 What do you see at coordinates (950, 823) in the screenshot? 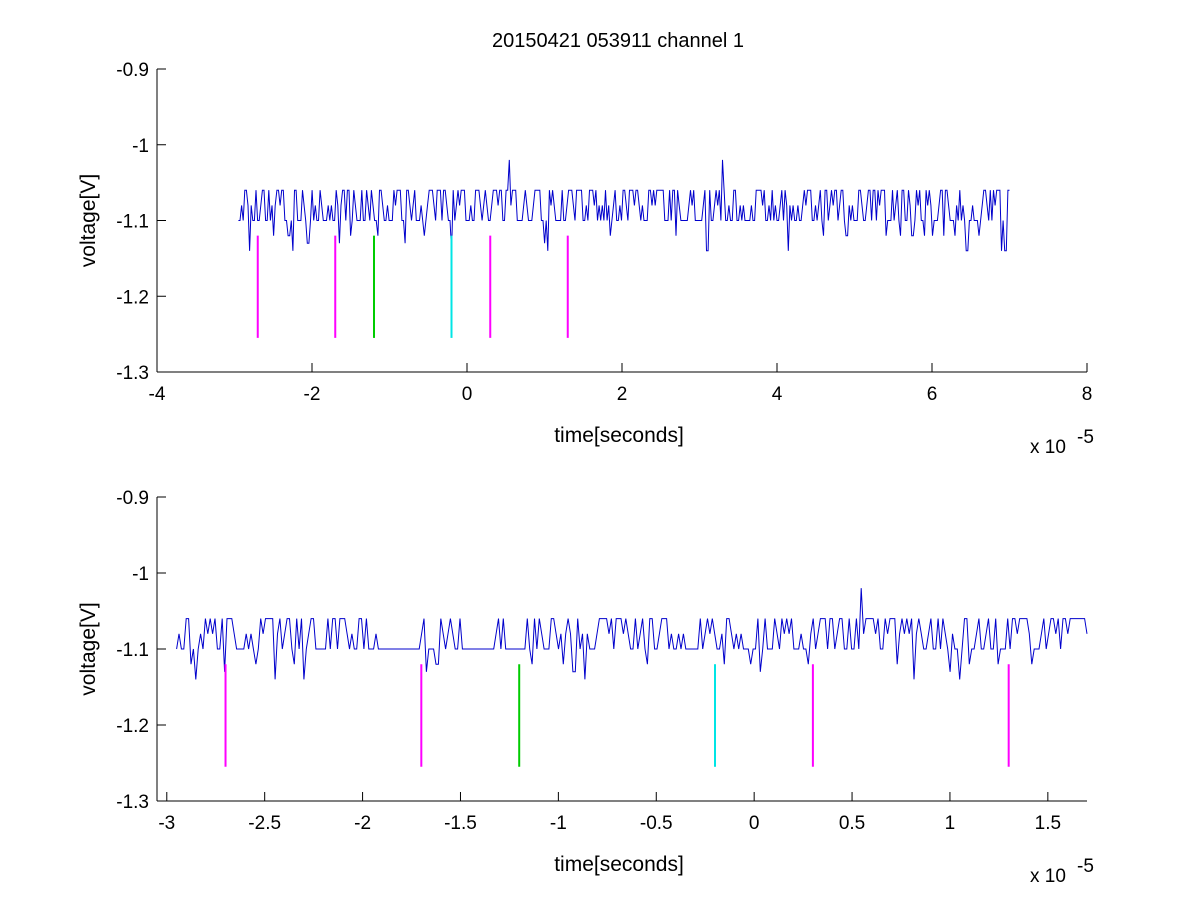
I see `x-tick-label: 1` at bounding box center [950, 823].